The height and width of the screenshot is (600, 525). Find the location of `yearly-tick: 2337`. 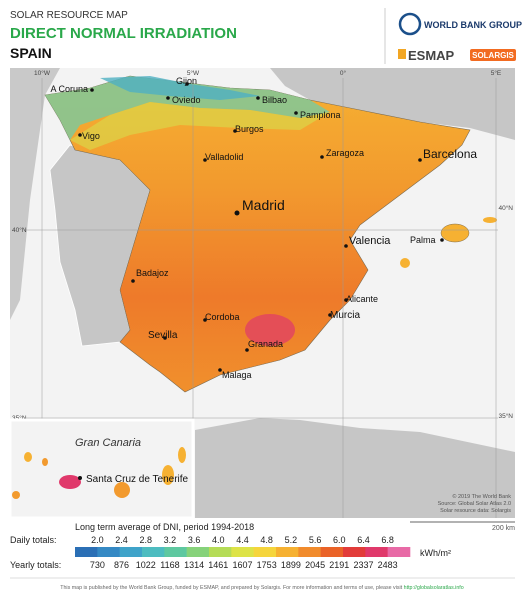

yearly-tick: 2337 is located at coordinates (363, 565).